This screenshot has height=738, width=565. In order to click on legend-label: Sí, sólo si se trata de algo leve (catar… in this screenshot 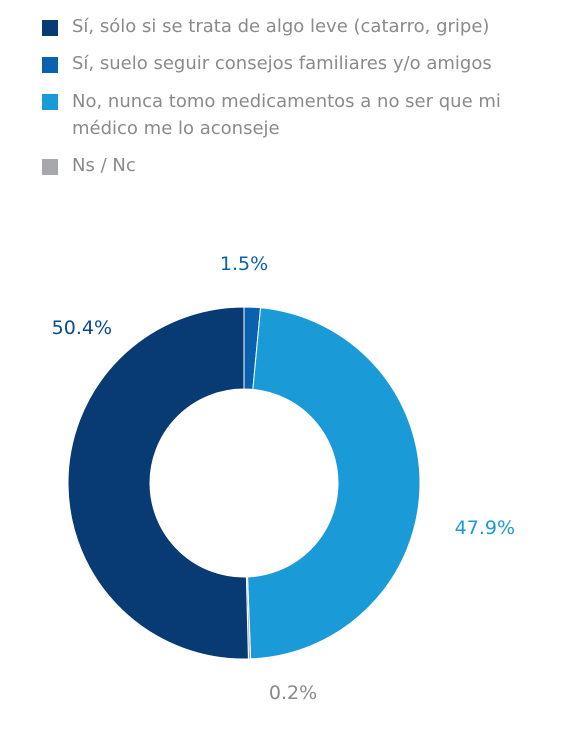, I will do `click(281, 26)`.